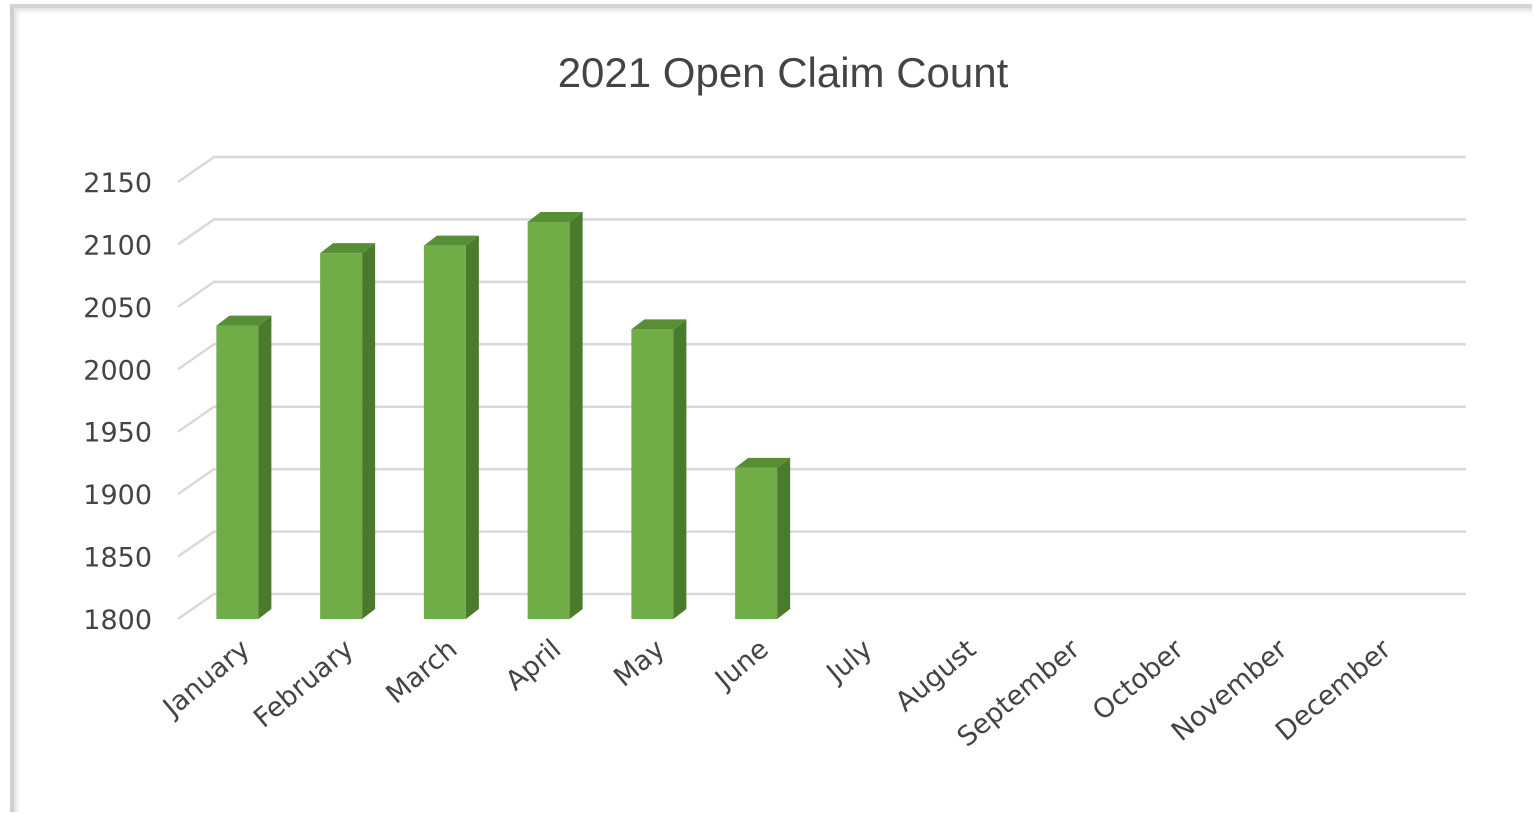 The width and height of the screenshot is (1534, 814). Describe the element at coordinates (421, 672) in the screenshot. I see `x-tick-label: March` at that location.